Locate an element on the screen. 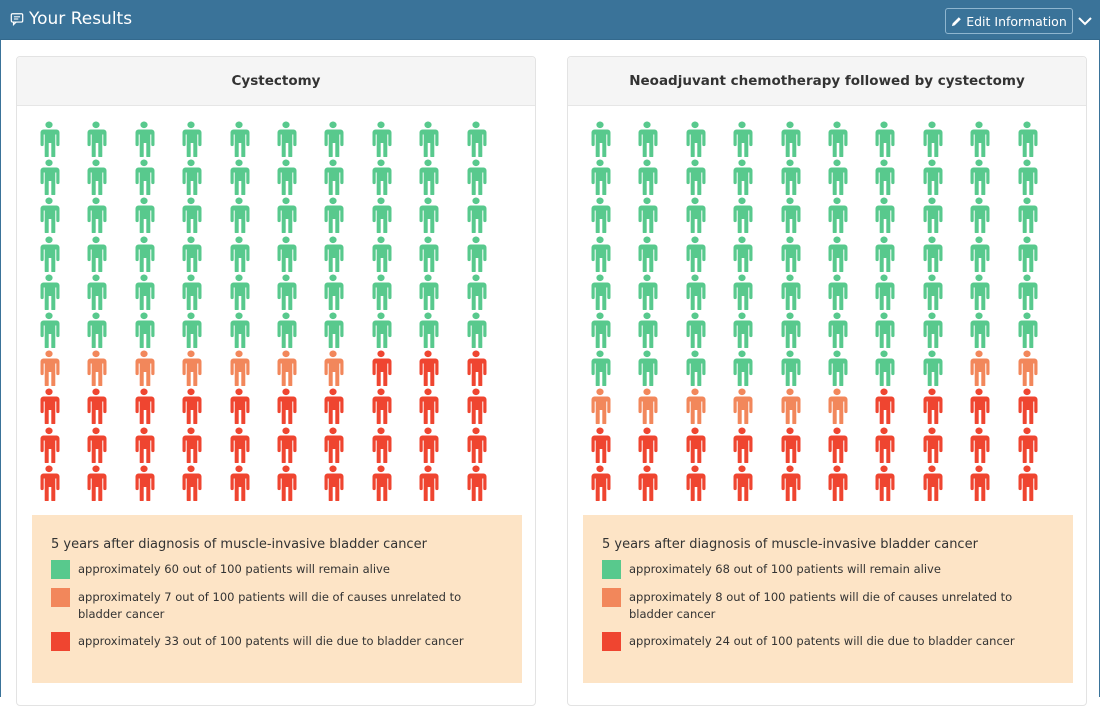  results-header-bar: Your Results Edit Information is located at coordinates (550, 20).